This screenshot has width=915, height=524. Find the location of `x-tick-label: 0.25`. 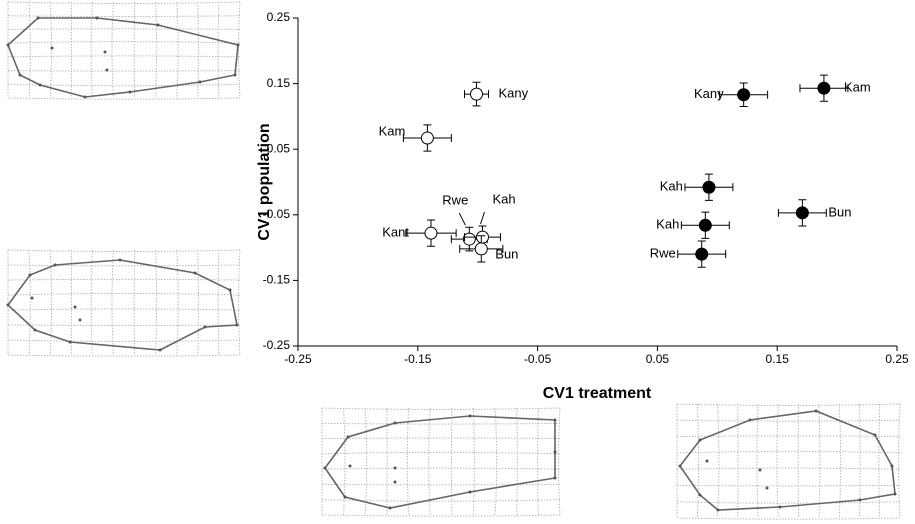

x-tick-label: 0.25 is located at coordinates (897, 359).